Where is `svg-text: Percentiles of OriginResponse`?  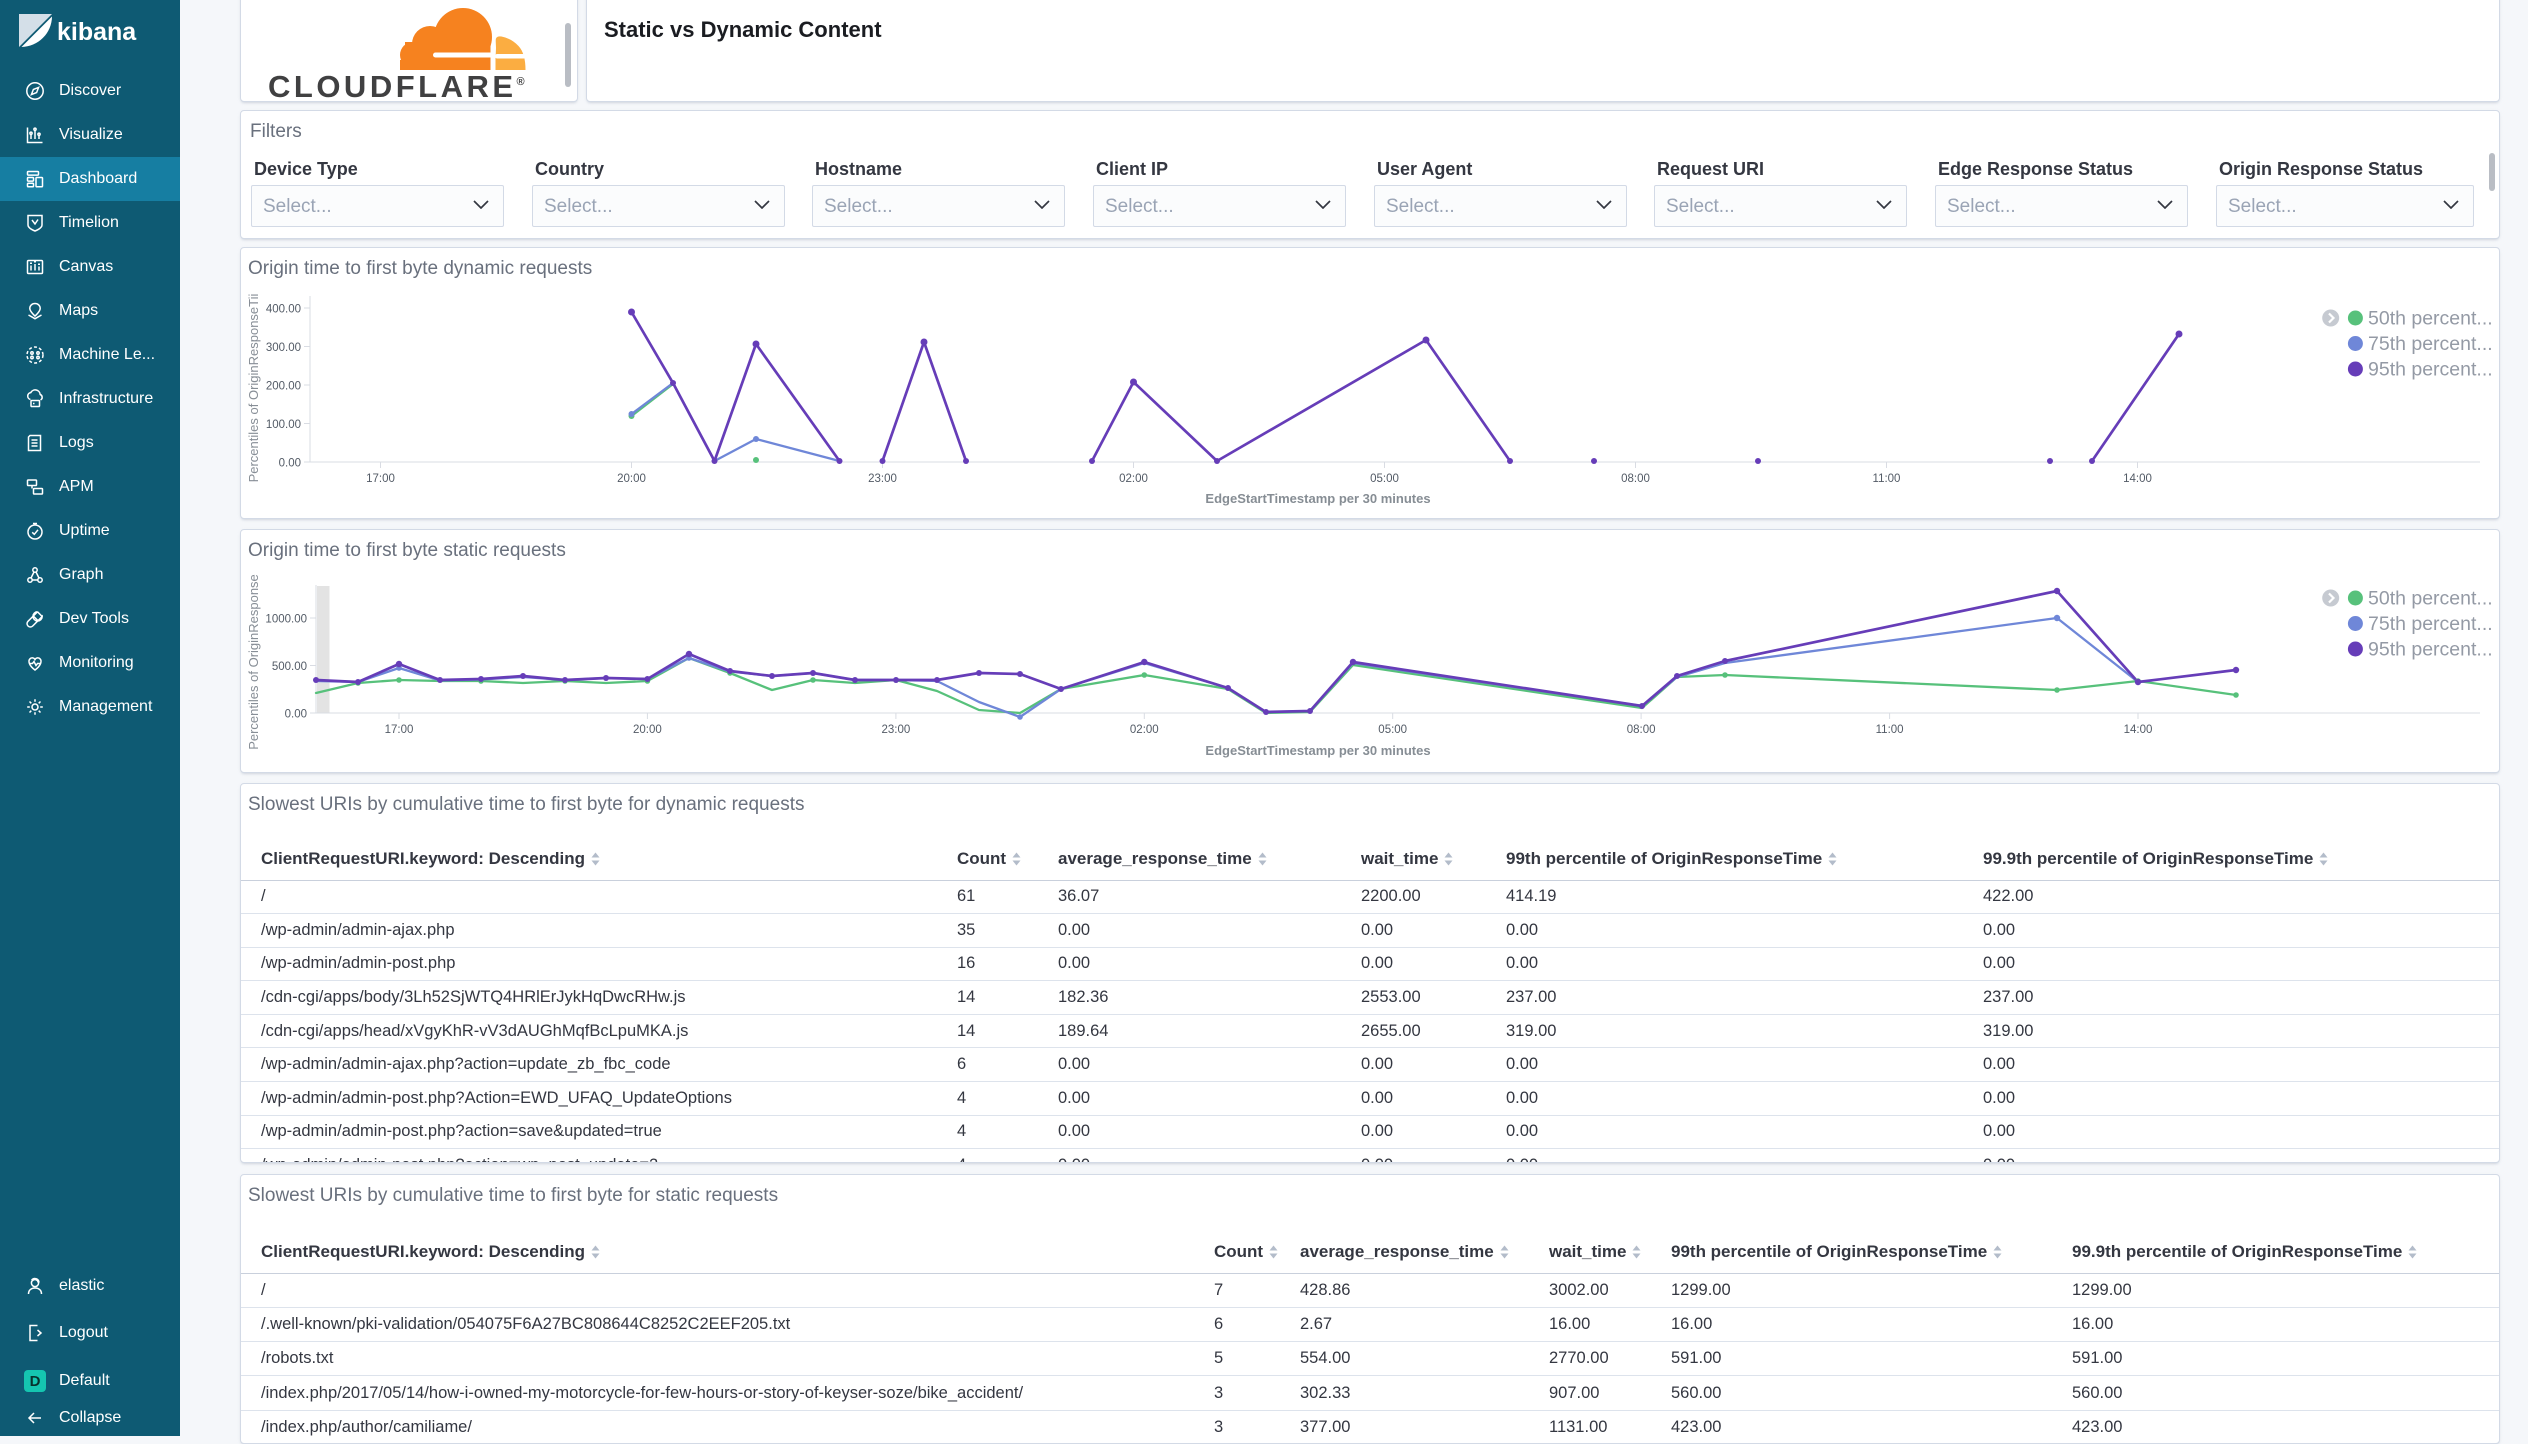 svg-text: Percentiles of OriginResponse is located at coordinates (253, 662).